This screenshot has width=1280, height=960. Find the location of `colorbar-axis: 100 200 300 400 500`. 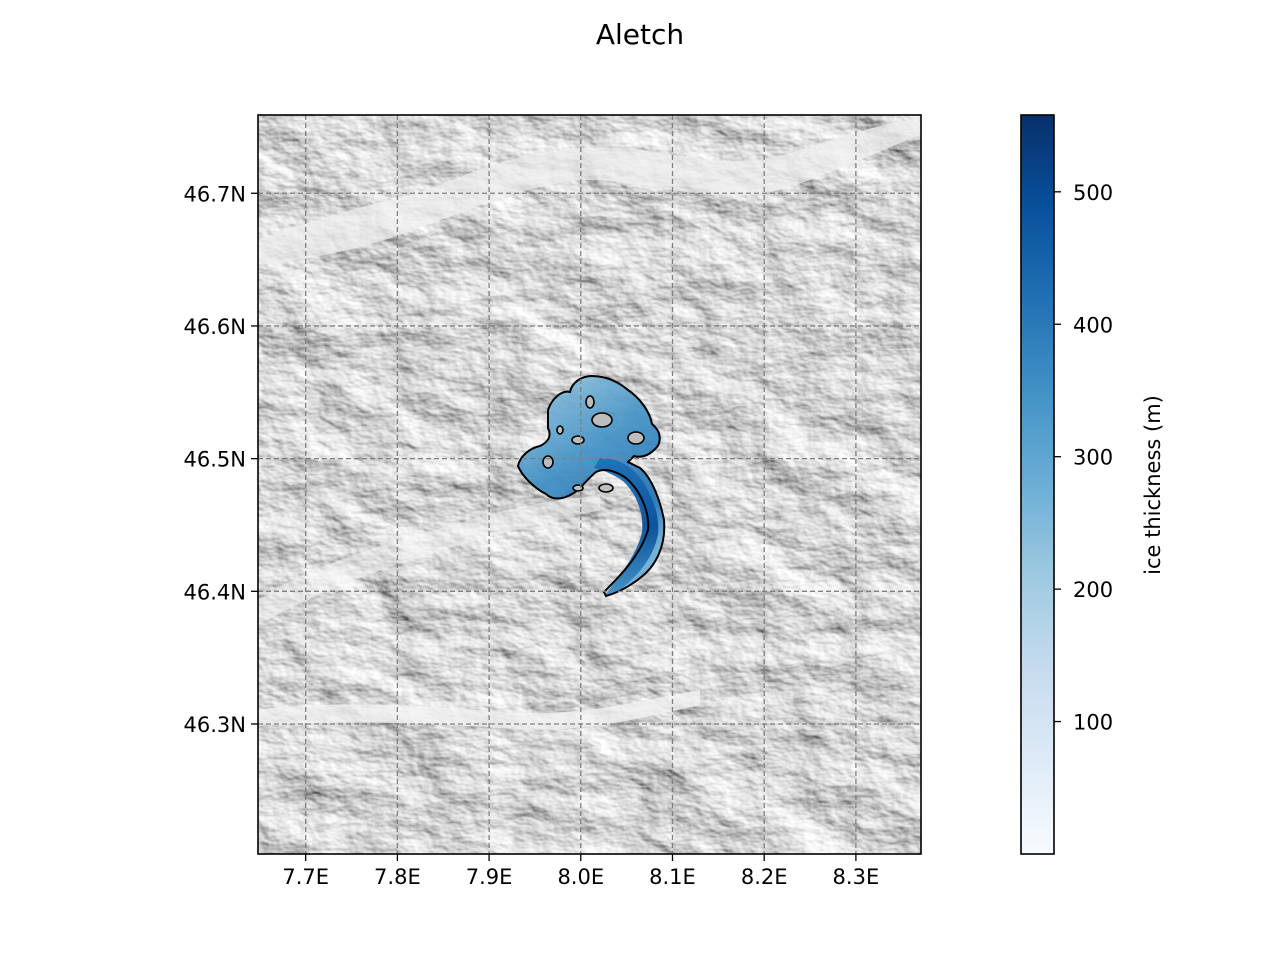

colorbar-axis: 100 200 300 400 500 is located at coordinates (1083, 458).